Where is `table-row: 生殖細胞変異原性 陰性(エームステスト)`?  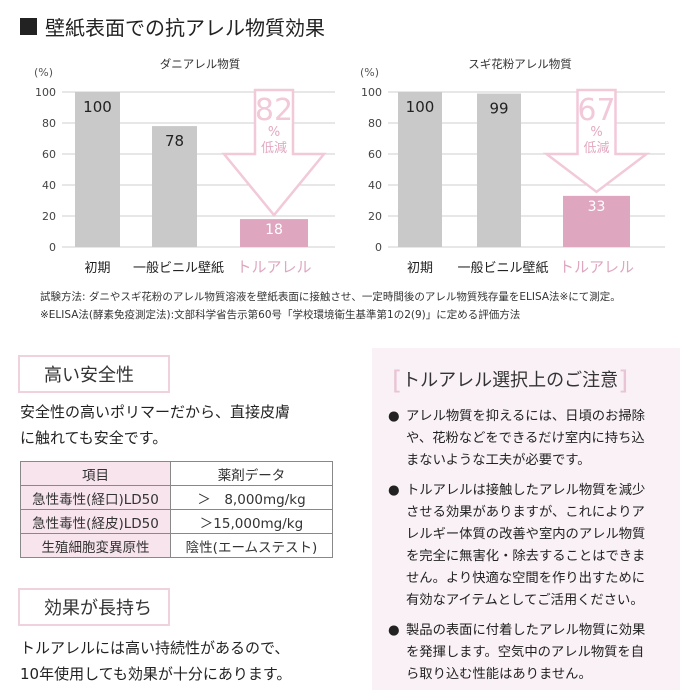
table-row: 生殖細胞変異原性 陰性(エームステスト) is located at coordinates (176, 545).